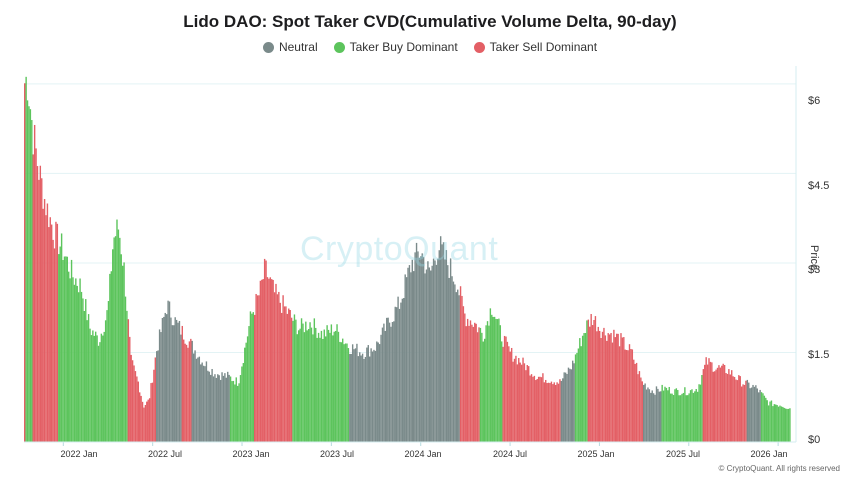 The image size is (860, 484). I want to click on legend-item-taker-buy: Taker Buy Dominant, so click(395, 47).